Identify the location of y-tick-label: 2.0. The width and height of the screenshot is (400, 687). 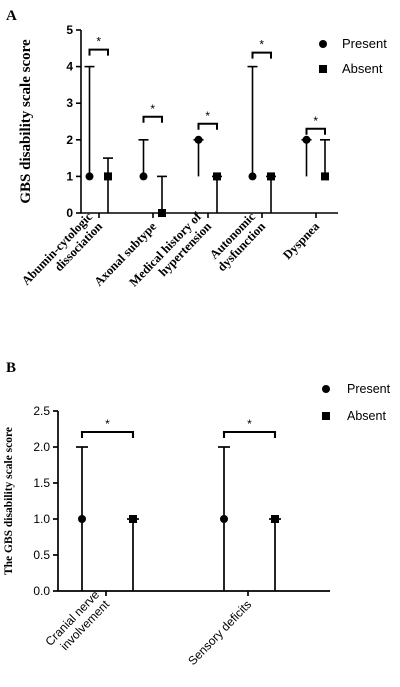
(41, 447).